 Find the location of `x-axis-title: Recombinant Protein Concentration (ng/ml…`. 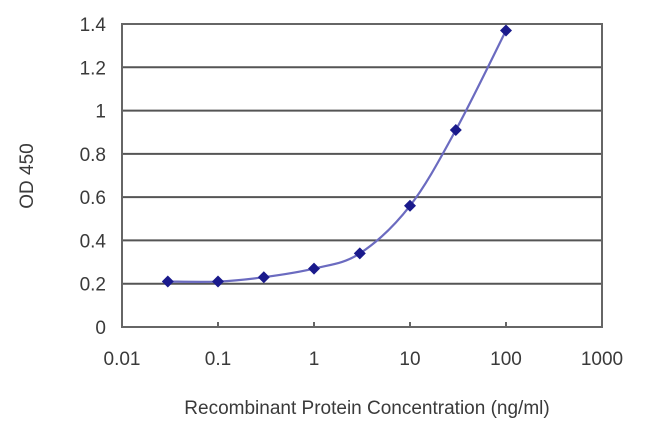

x-axis-title: Recombinant Protein Concentration (ng/ml… is located at coordinates (366, 408).